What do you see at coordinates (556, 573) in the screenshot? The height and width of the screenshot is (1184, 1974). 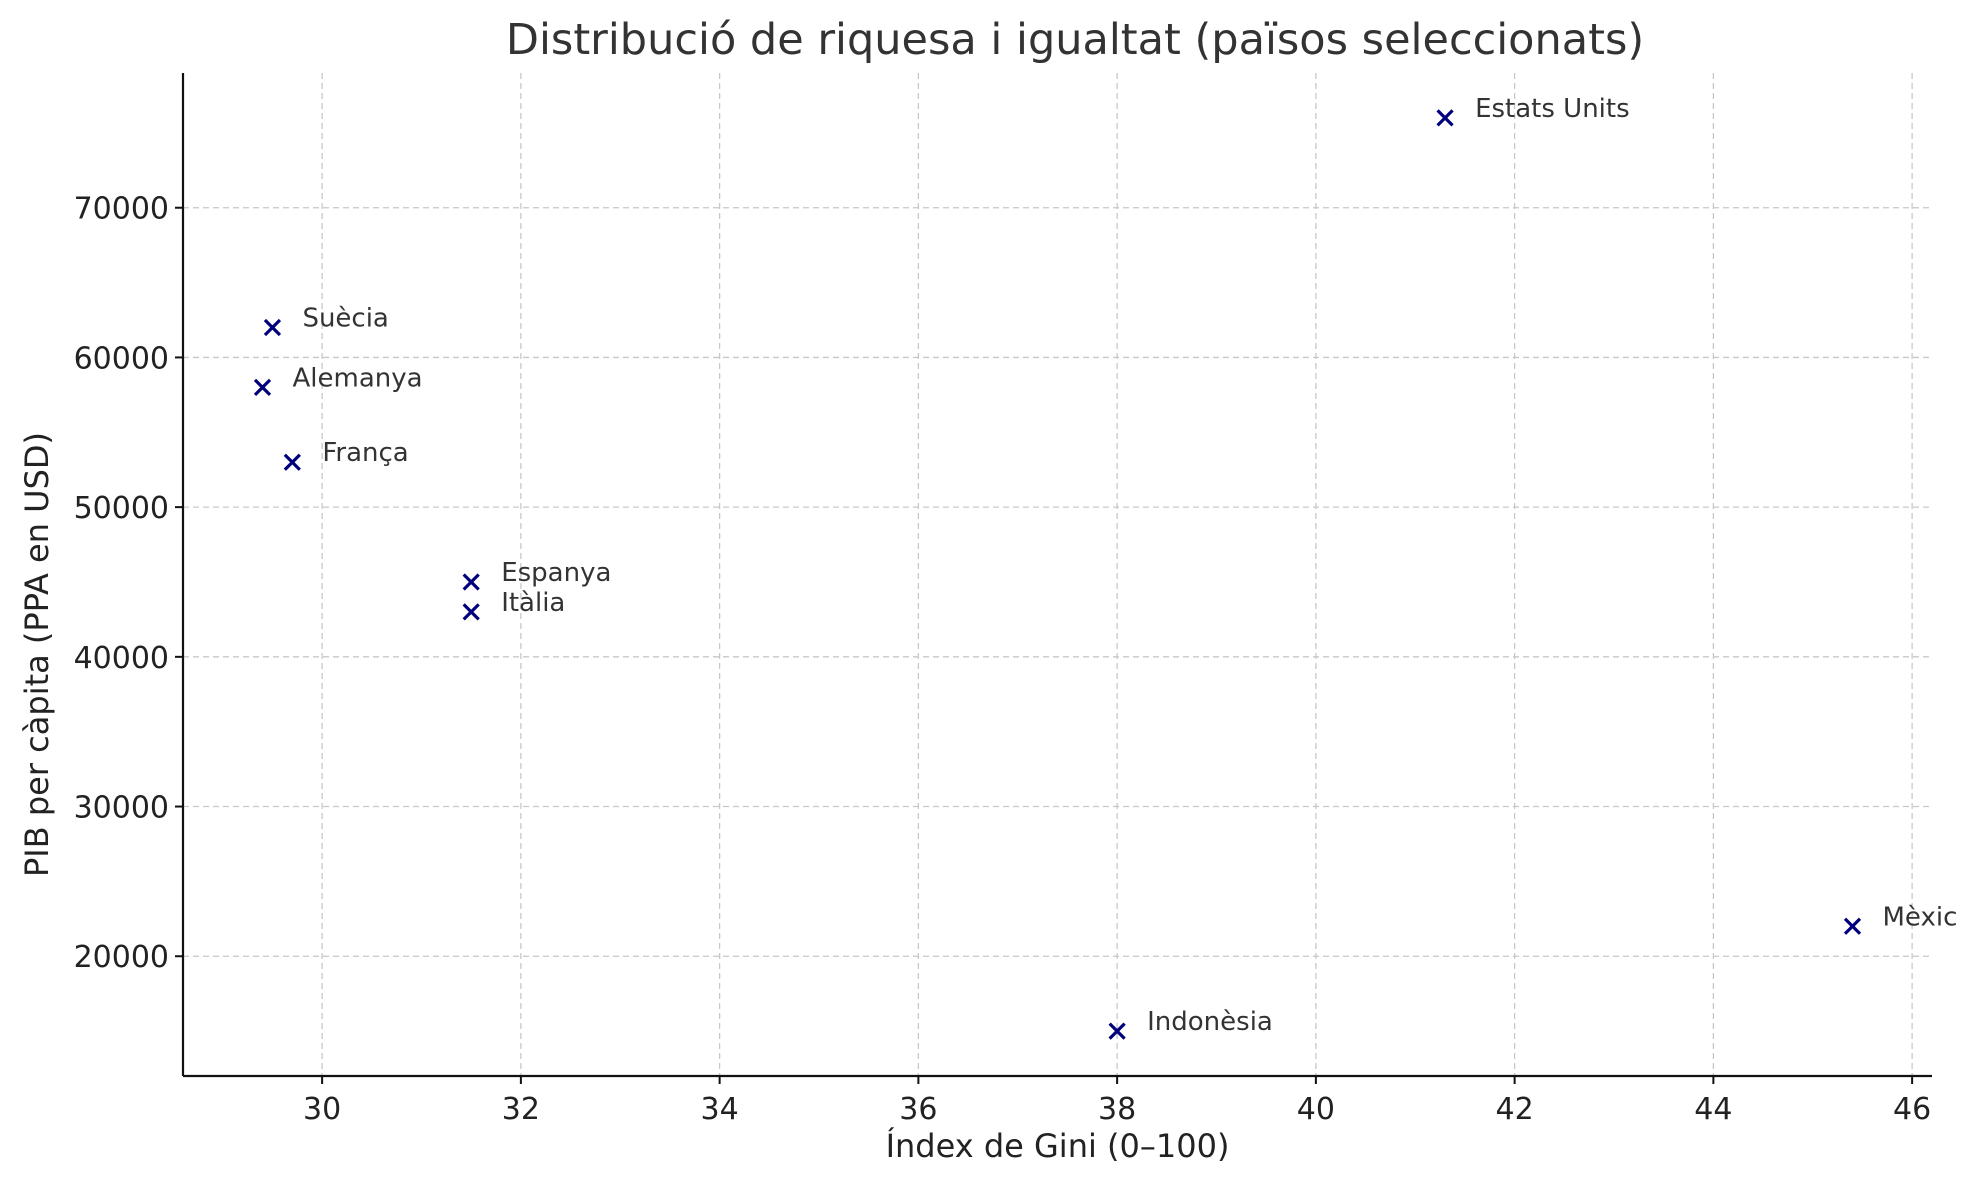 I see `point-label: Espanya` at bounding box center [556, 573].